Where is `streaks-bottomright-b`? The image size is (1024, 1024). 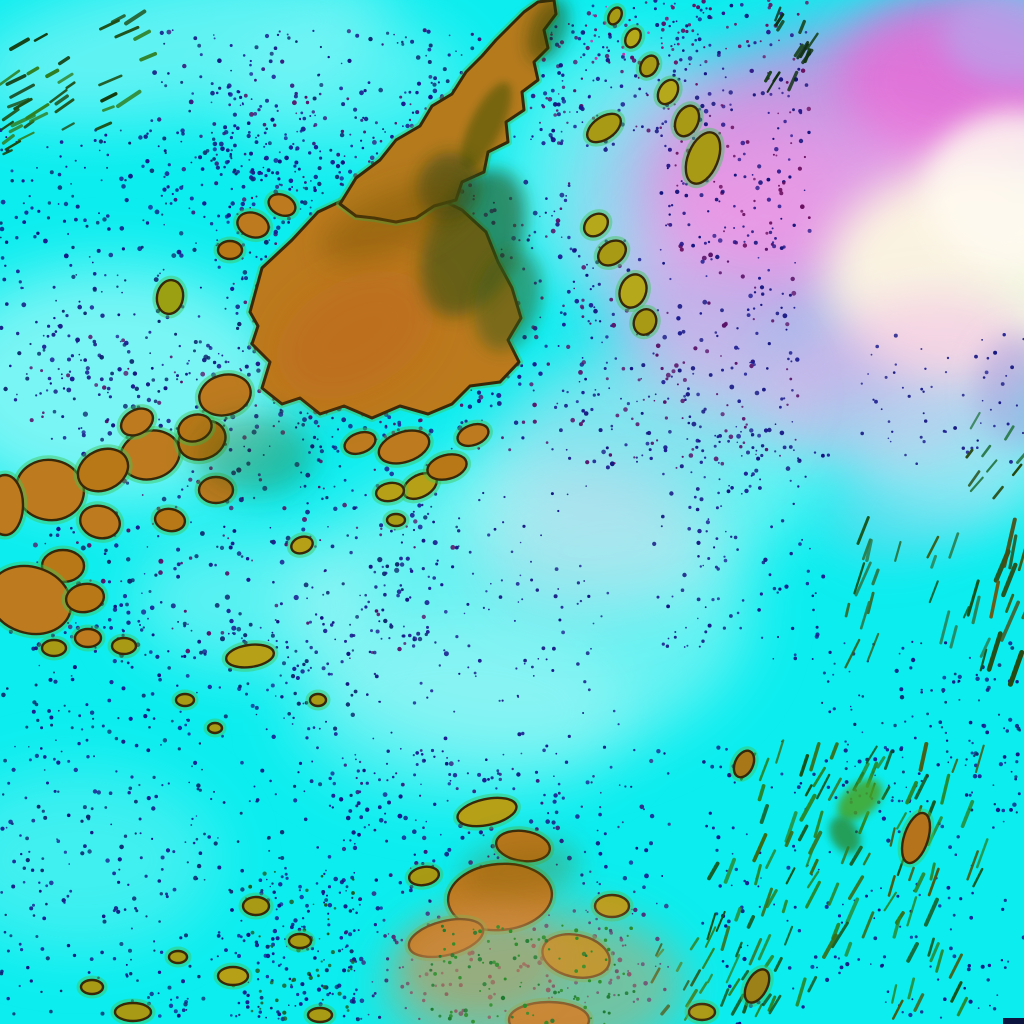
streaks-bottomright-b is located at coordinates (861, 850).